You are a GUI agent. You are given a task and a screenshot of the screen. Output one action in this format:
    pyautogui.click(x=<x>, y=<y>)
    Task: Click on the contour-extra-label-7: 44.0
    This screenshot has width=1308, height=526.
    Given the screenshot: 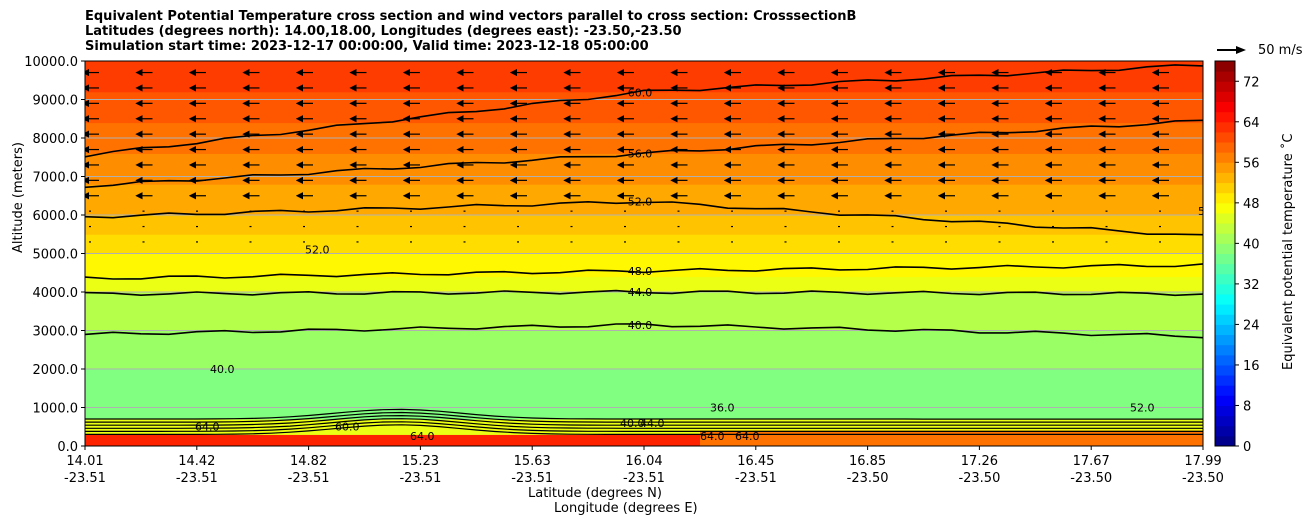 What is the action you would take?
    pyautogui.click(x=652, y=423)
    